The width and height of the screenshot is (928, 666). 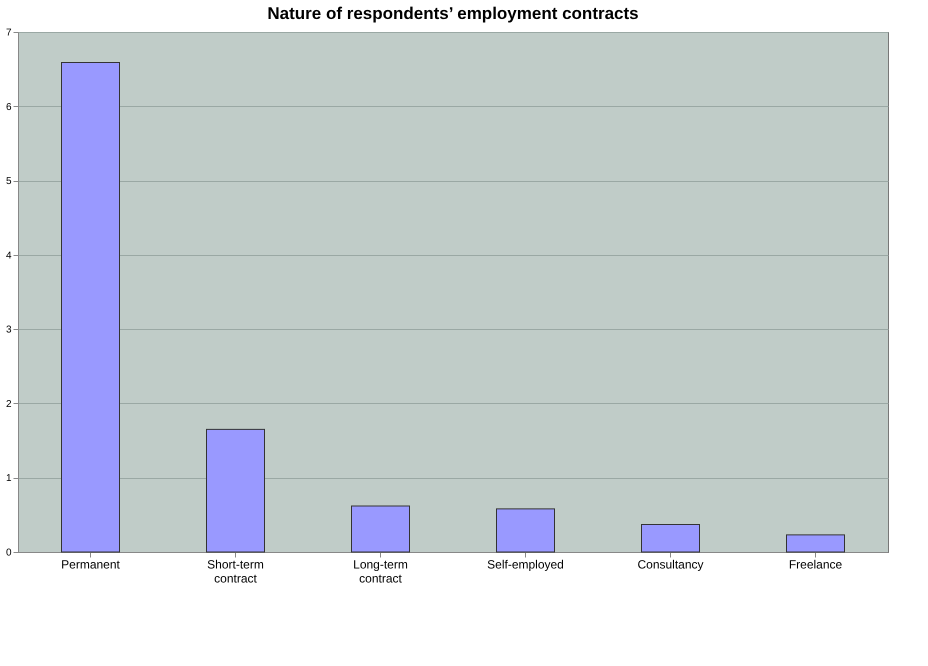 What do you see at coordinates (9, 553) in the screenshot?
I see `y-tick-label: 0` at bounding box center [9, 553].